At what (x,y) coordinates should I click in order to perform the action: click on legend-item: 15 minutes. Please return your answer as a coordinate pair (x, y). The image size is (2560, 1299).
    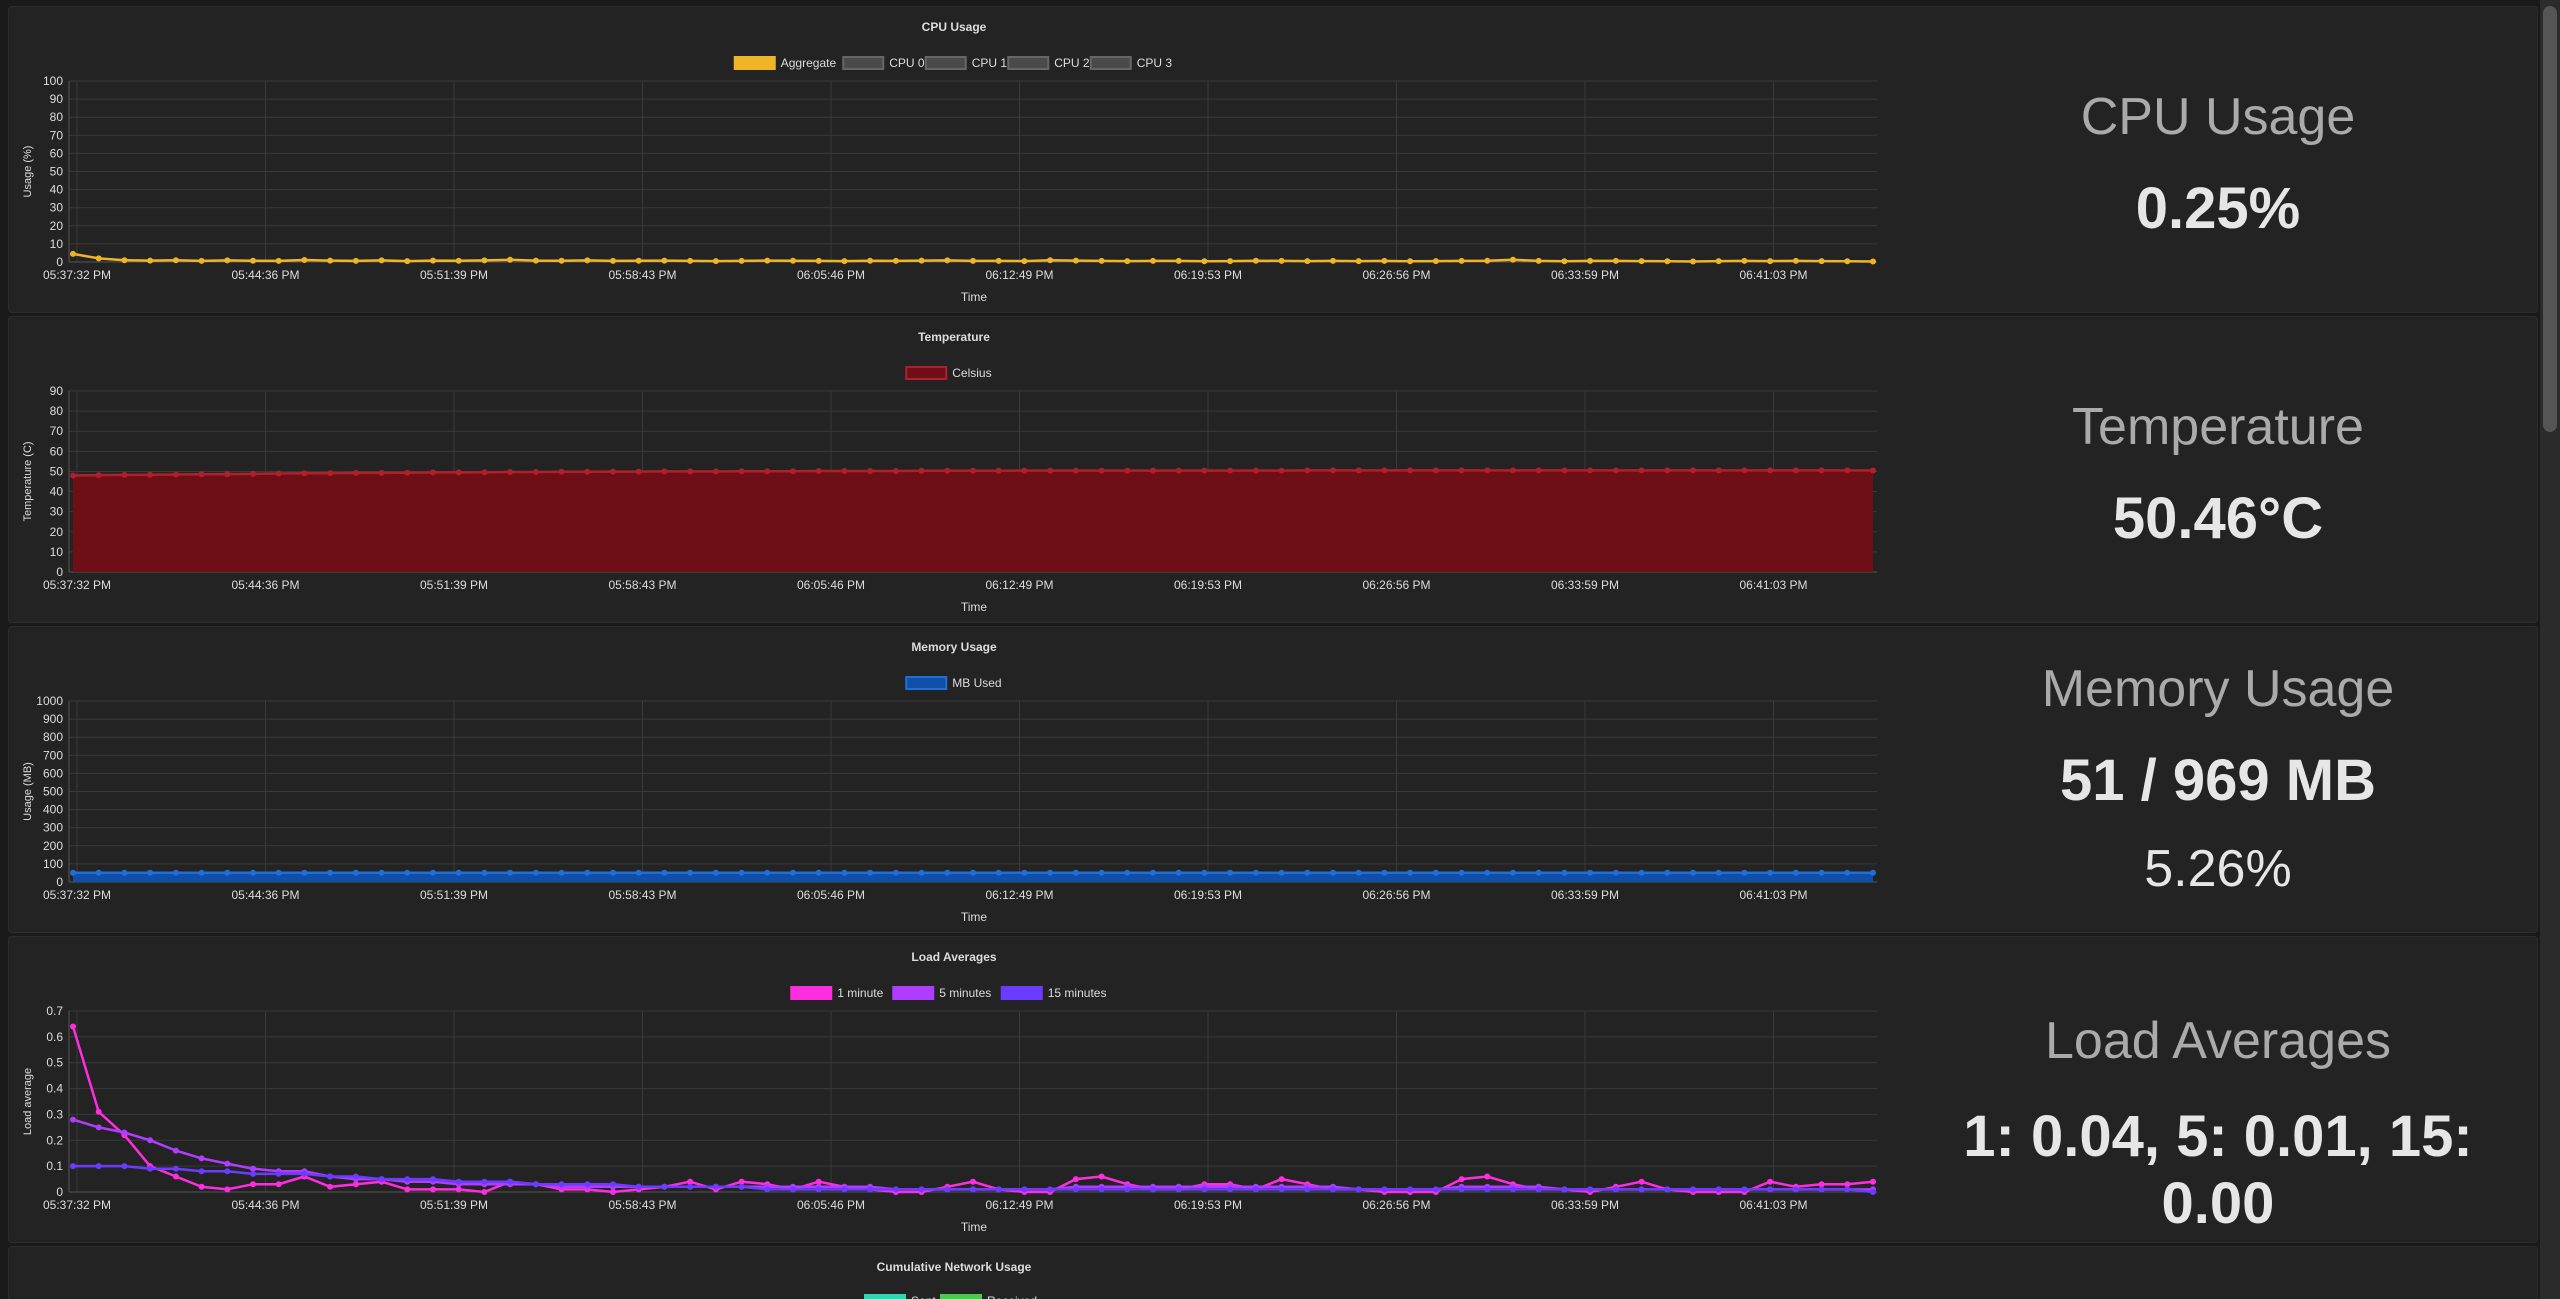
    Looking at the image, I should click on (1053, 993).